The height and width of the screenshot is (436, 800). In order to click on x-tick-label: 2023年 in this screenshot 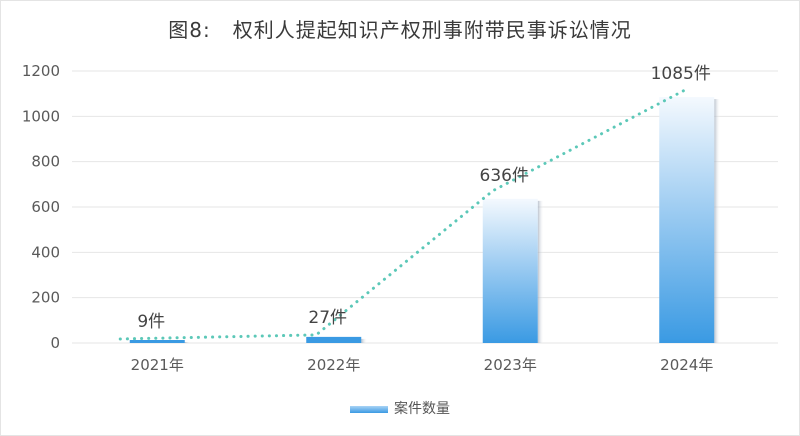, I will do `click(510, 365)`.